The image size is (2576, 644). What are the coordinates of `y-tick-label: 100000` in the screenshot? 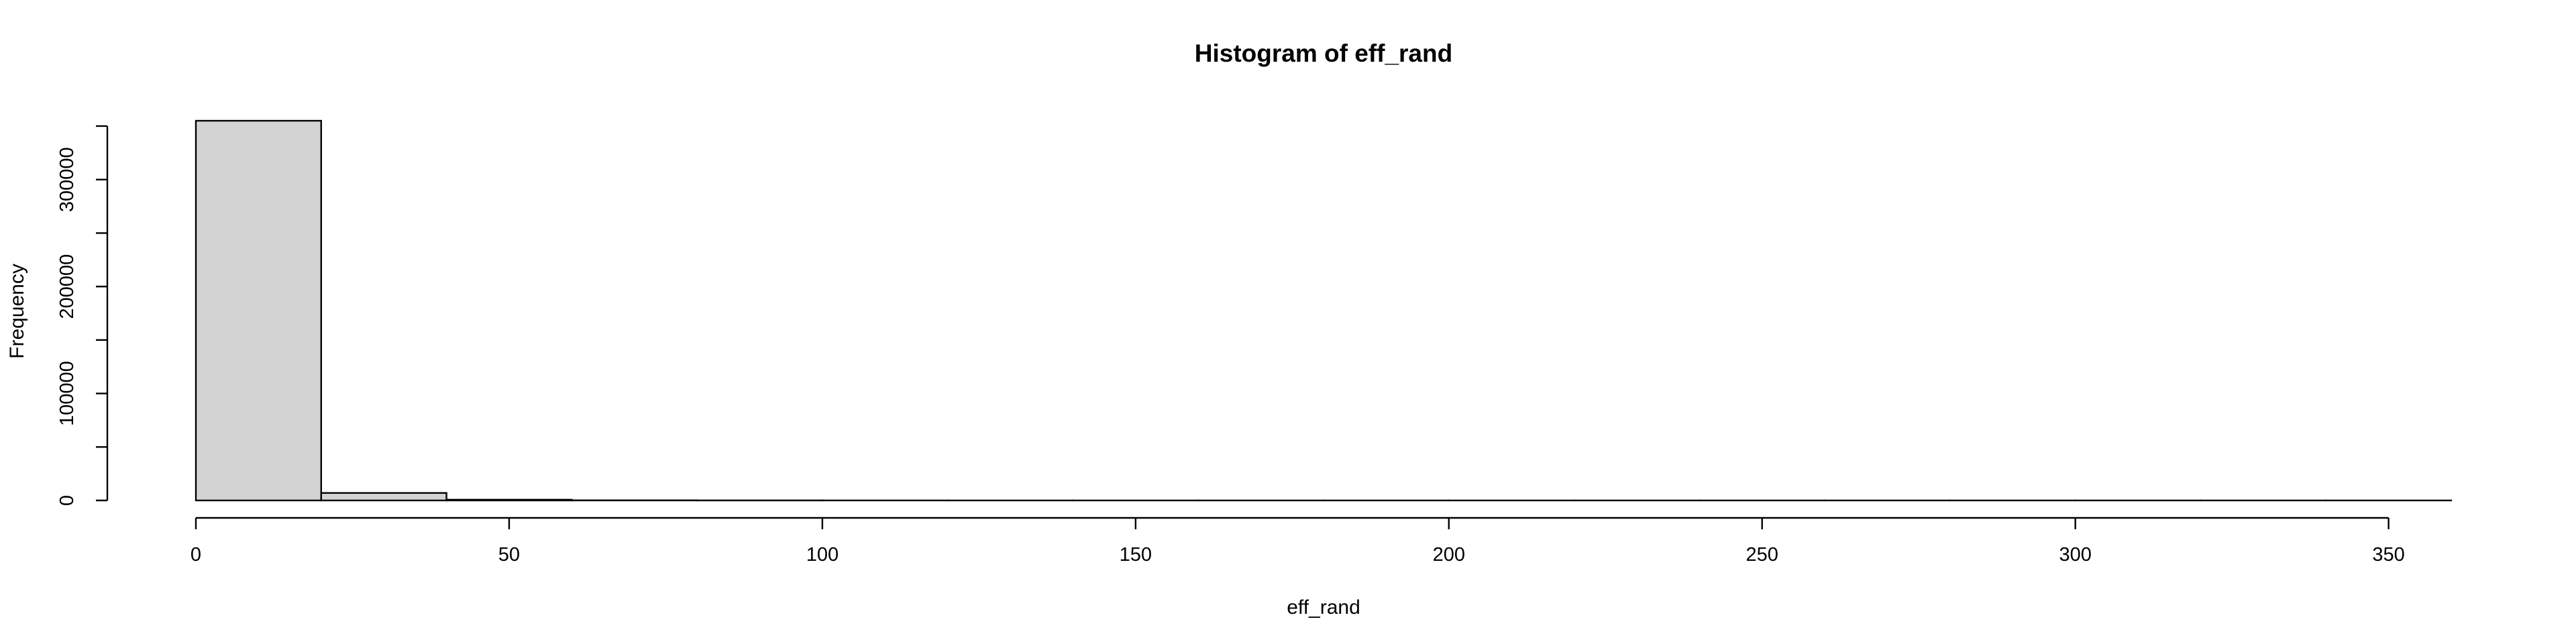 It's located at (67, 393).